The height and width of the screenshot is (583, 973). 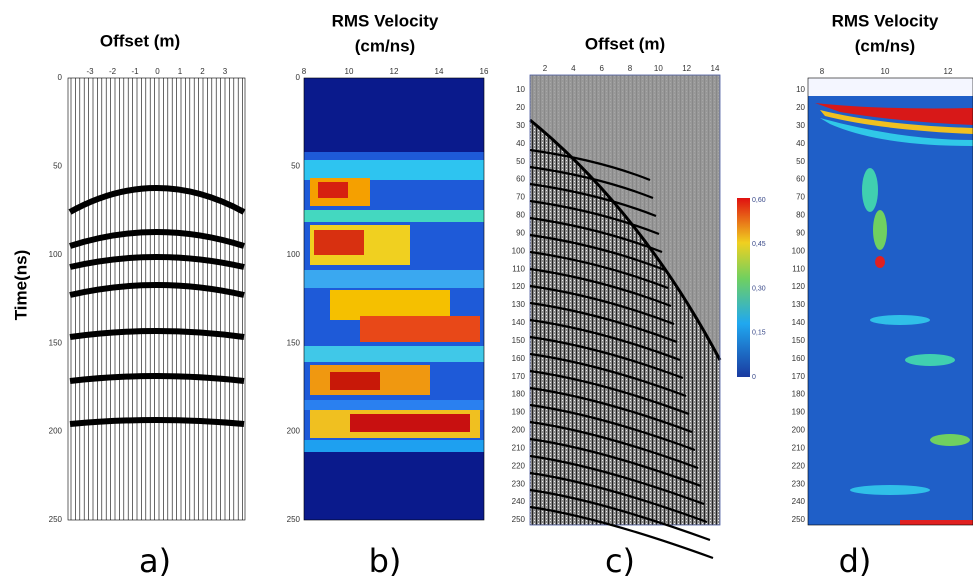 What do you see at coordinates (855, 561) in the screenshot?
I see `panel-caption: d)` at bounding box center [855, 561].